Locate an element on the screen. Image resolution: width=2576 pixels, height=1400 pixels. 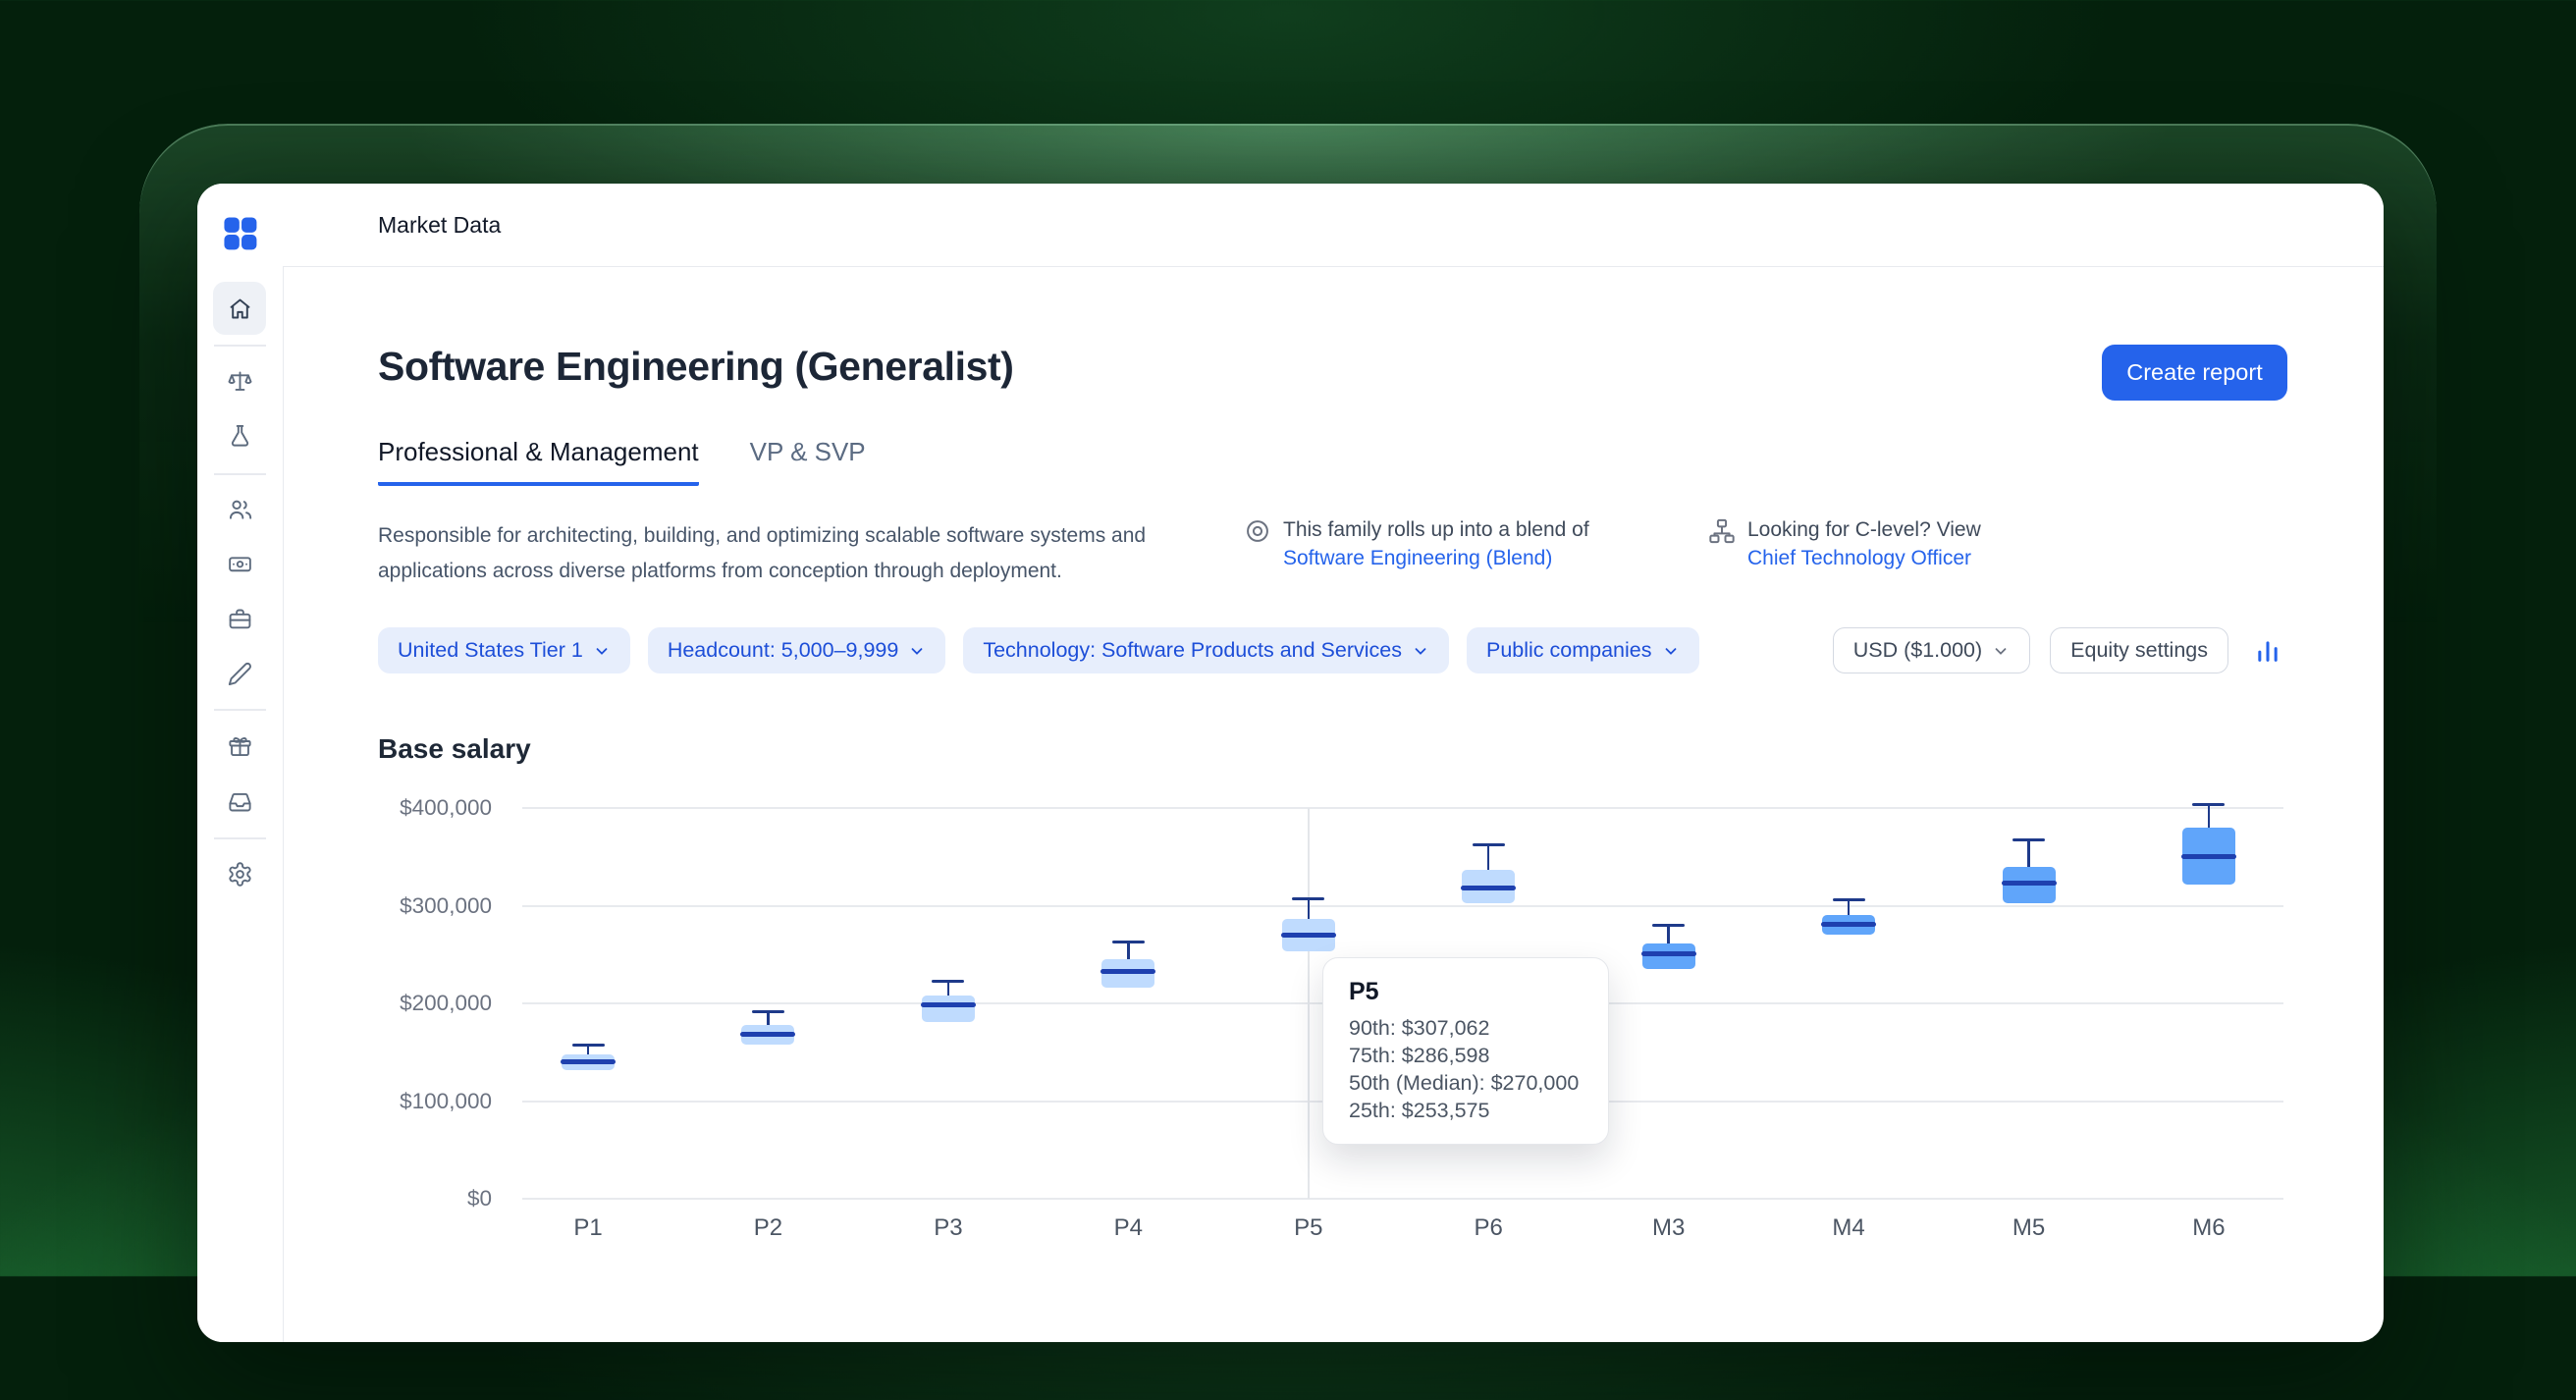
median-P2 is located at coordinates (768, 1035).